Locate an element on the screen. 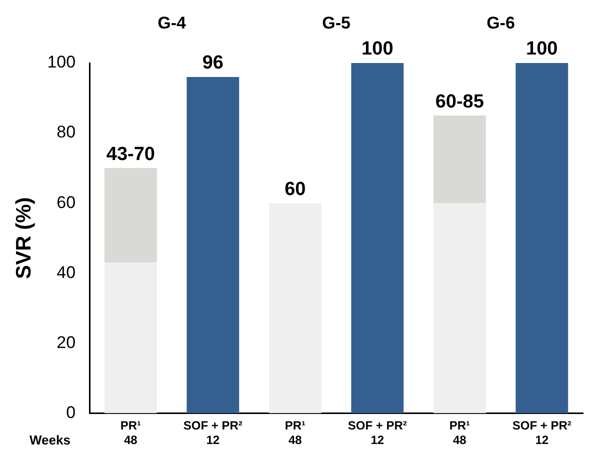 The image size is (601, 462). text: Weeks is located at coordinates (50, 440).